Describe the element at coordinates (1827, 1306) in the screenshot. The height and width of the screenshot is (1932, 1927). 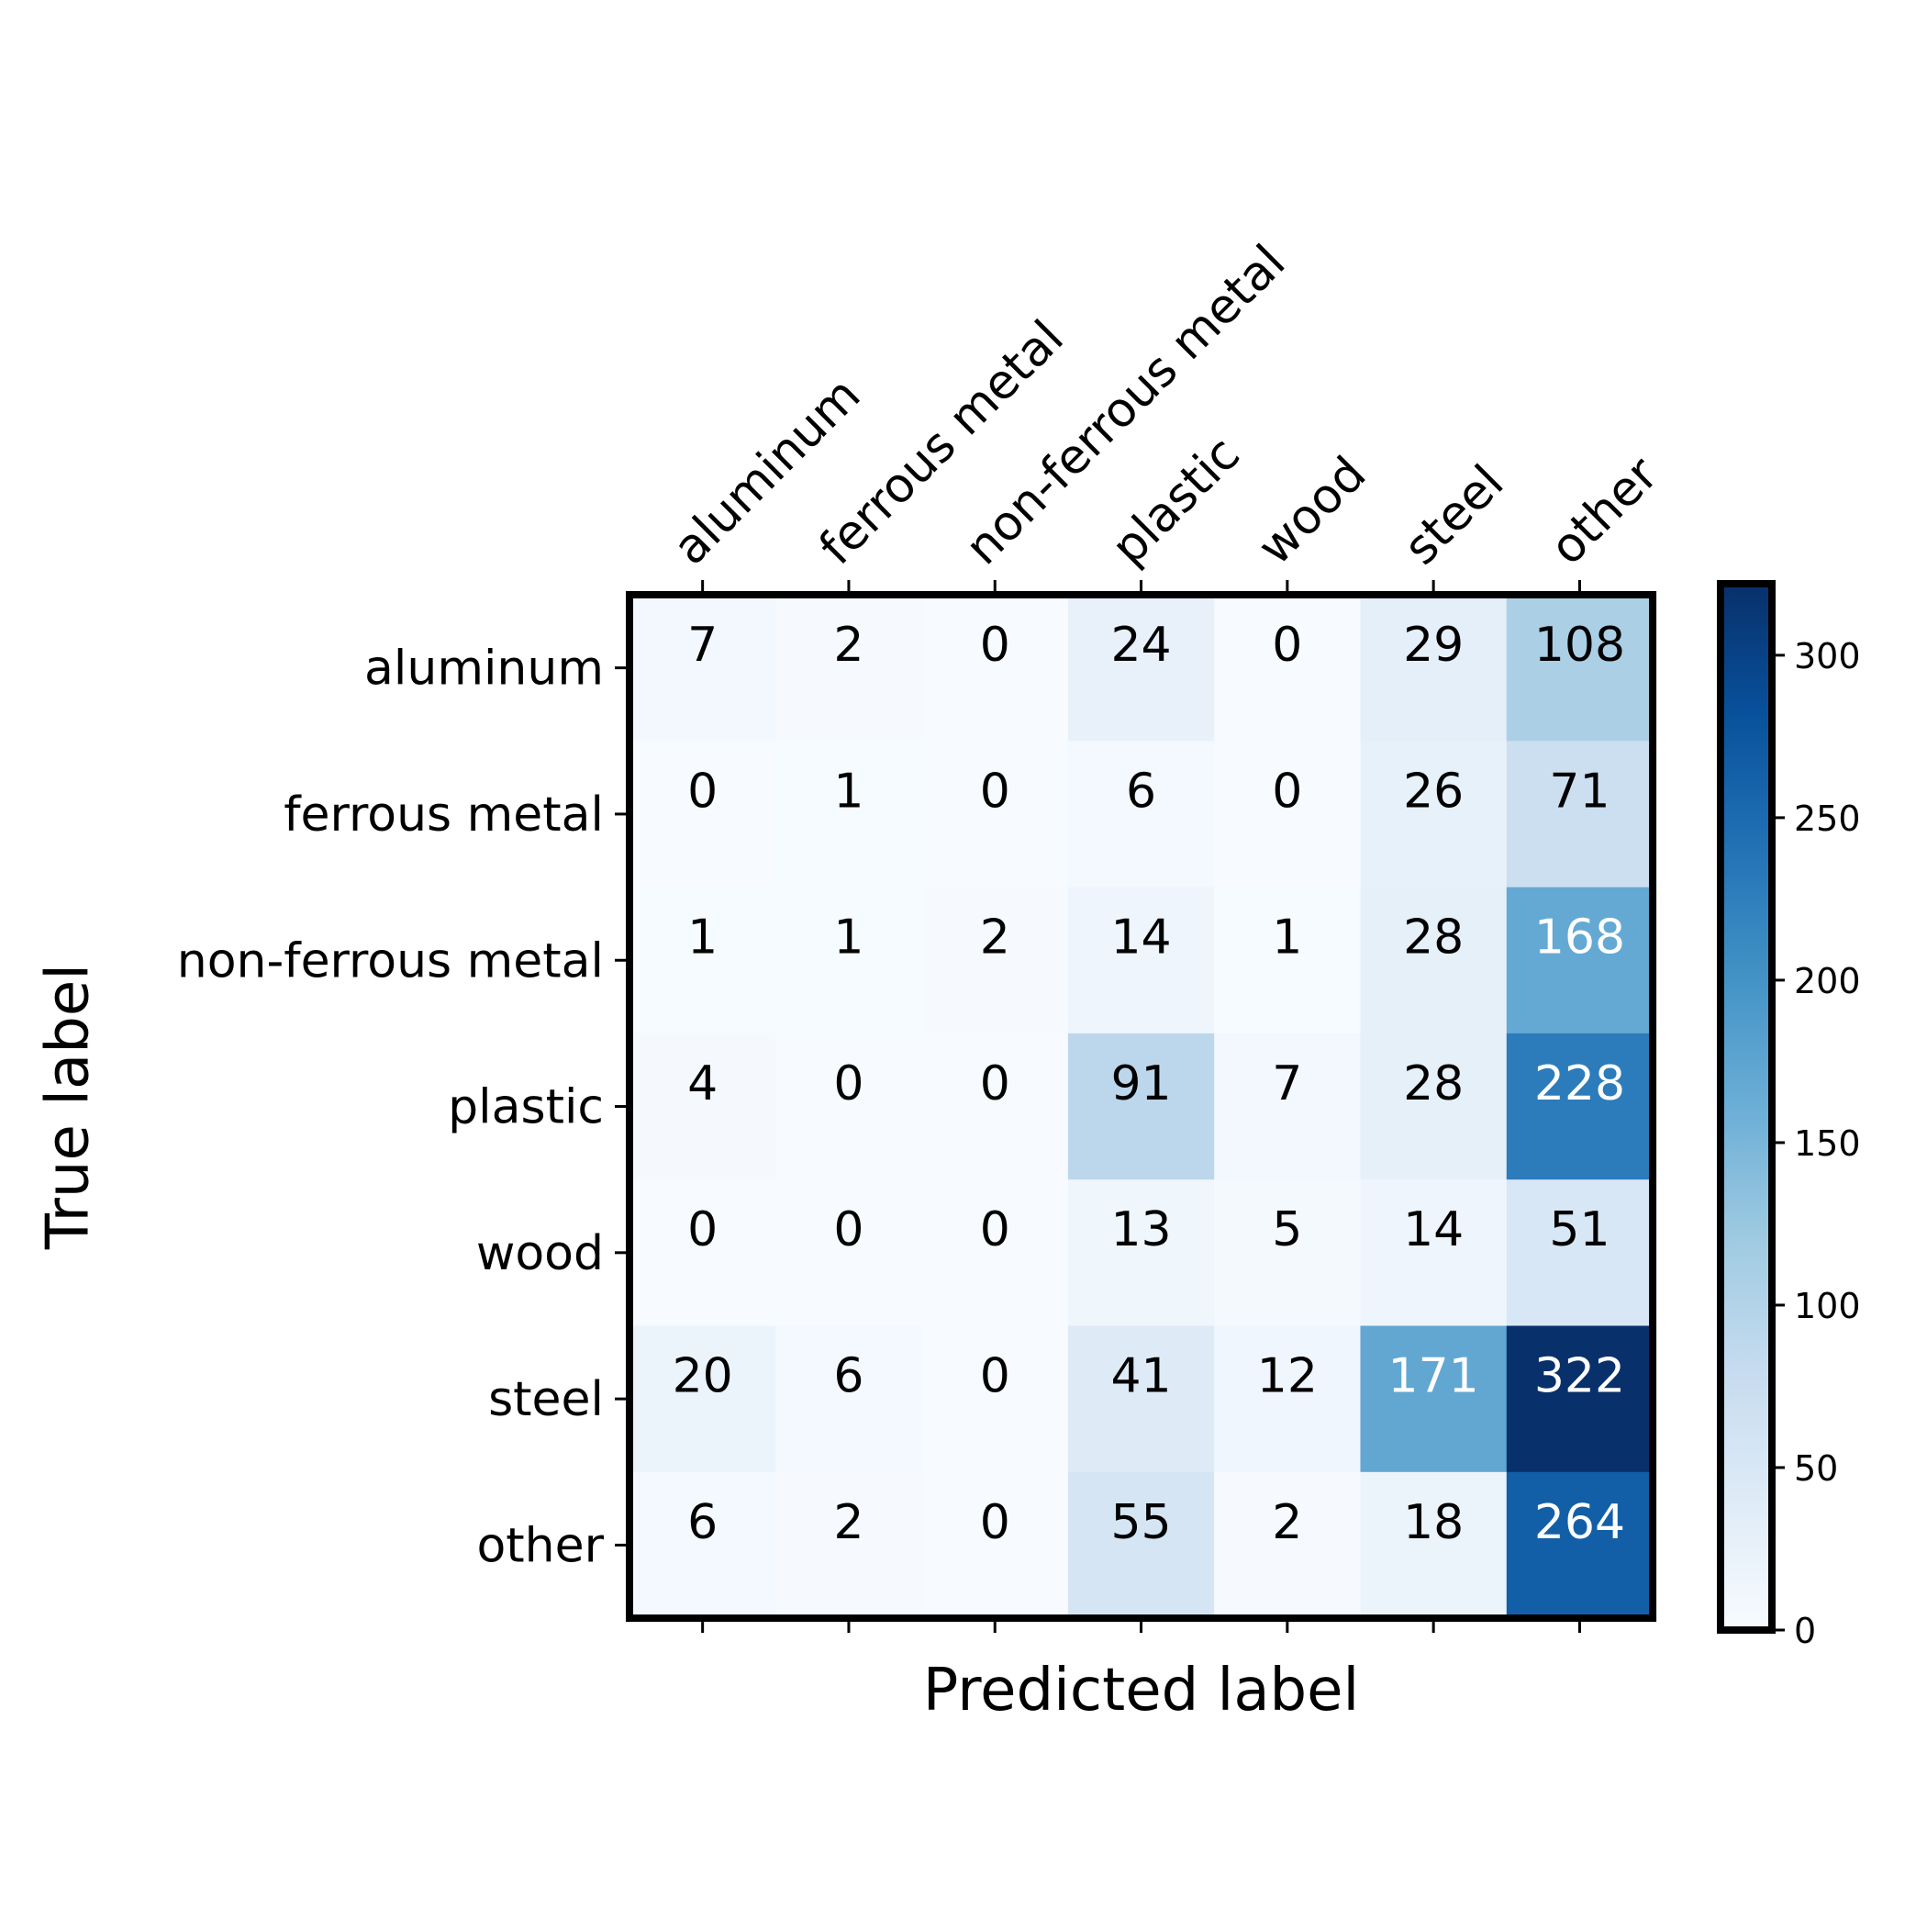
I see `colorbar-tick-label: 100` at that location.